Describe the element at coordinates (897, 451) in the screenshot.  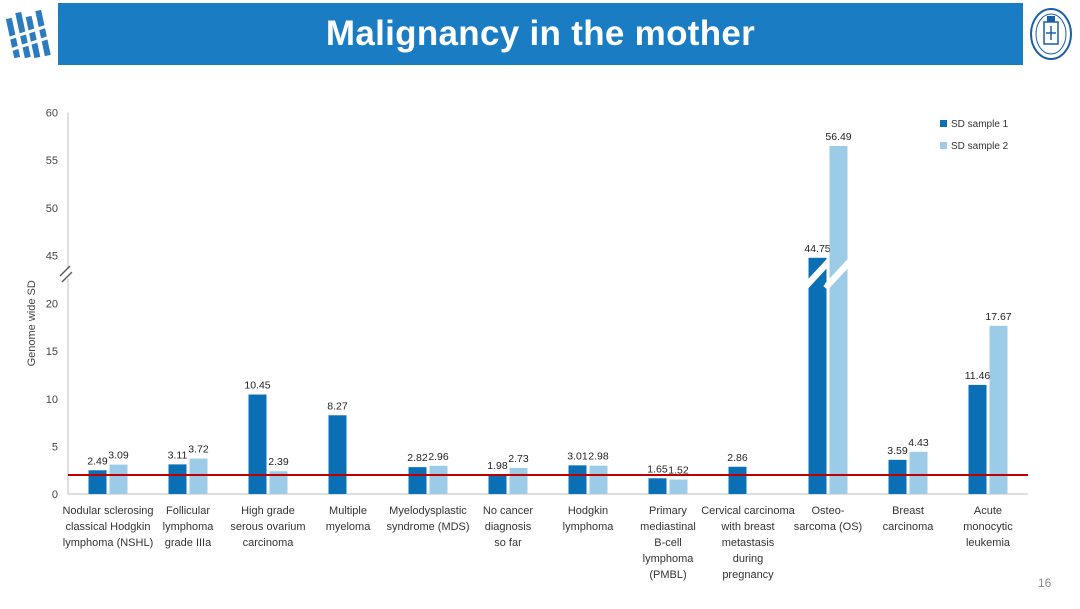
I see `data-label: 3.59` at that location.